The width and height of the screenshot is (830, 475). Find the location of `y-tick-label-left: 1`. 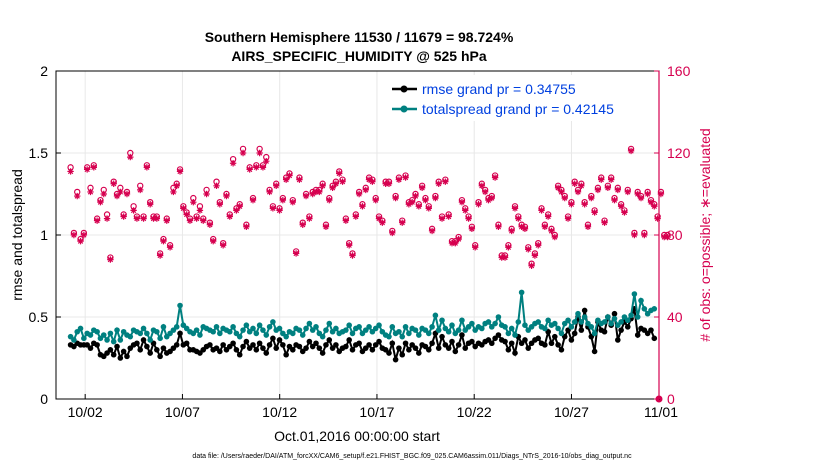

y-tick-label-left: 1 is located at coordinates (44, 235).